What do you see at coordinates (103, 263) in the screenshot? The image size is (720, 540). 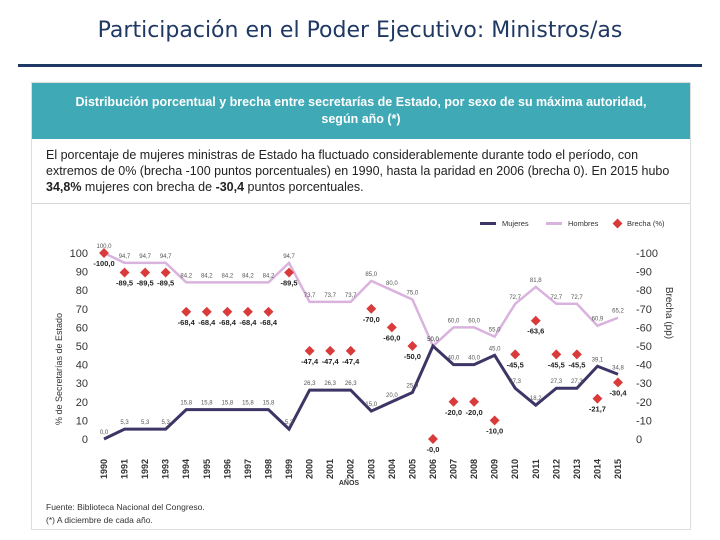 I see `brecha-data-label: -100,0` at bounding box center [103, 263].